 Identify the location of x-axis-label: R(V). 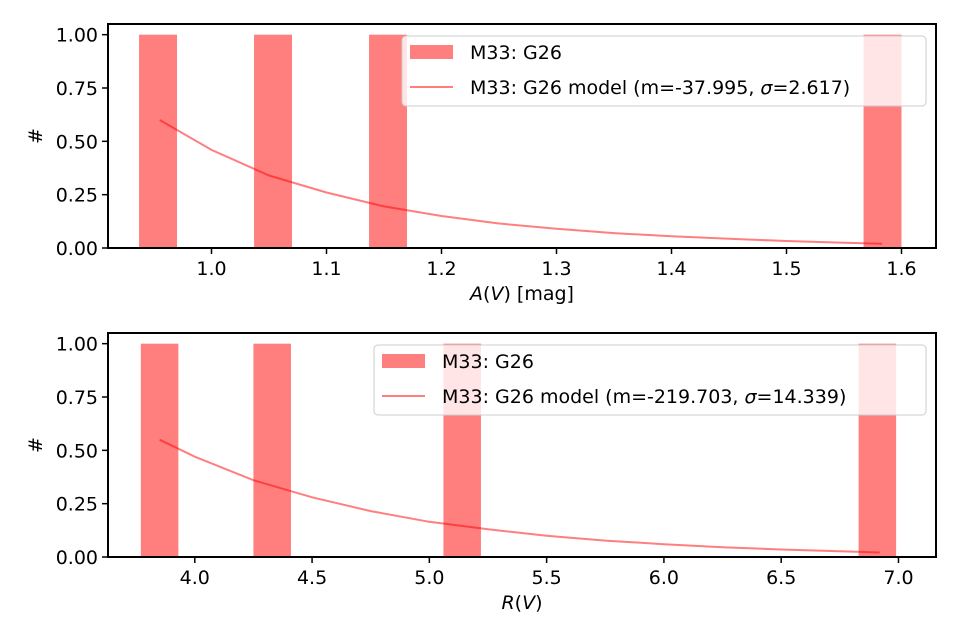
(521, 603).